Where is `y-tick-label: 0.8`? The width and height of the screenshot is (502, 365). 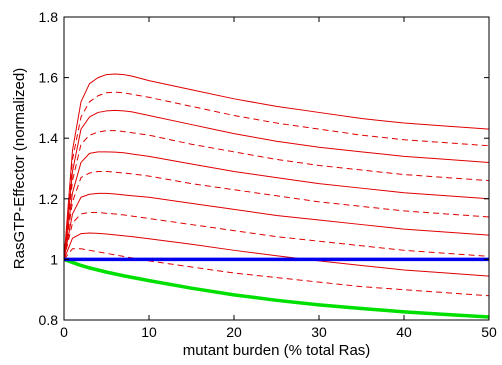
y-tick-label: 0.8 is located at coordinates (49, 320).